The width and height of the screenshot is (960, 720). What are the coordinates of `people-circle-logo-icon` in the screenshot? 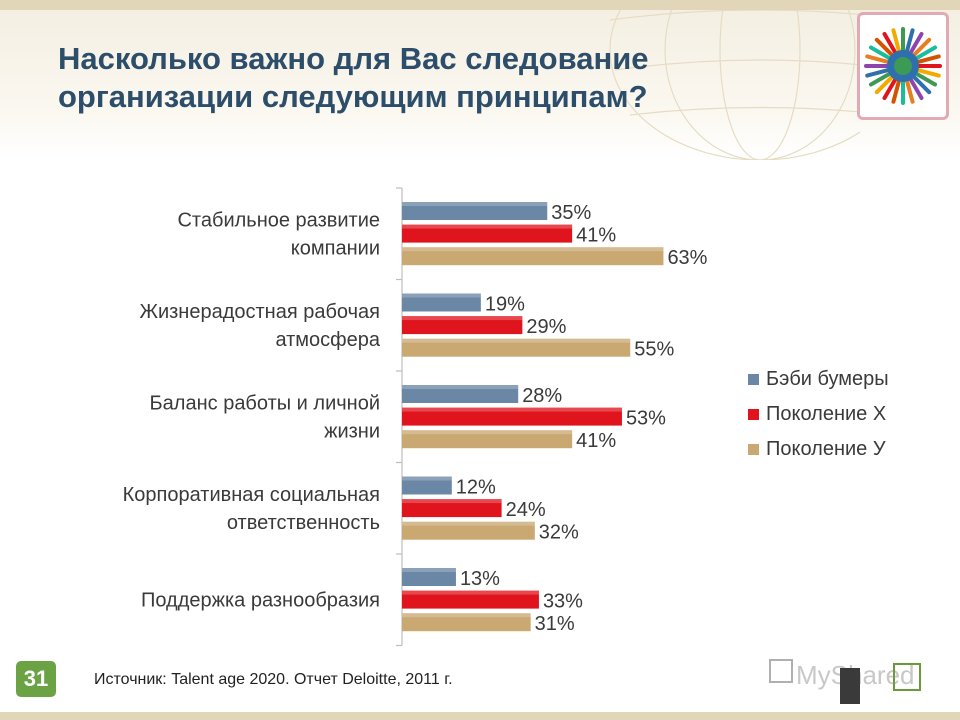 It's located at (903, 66).